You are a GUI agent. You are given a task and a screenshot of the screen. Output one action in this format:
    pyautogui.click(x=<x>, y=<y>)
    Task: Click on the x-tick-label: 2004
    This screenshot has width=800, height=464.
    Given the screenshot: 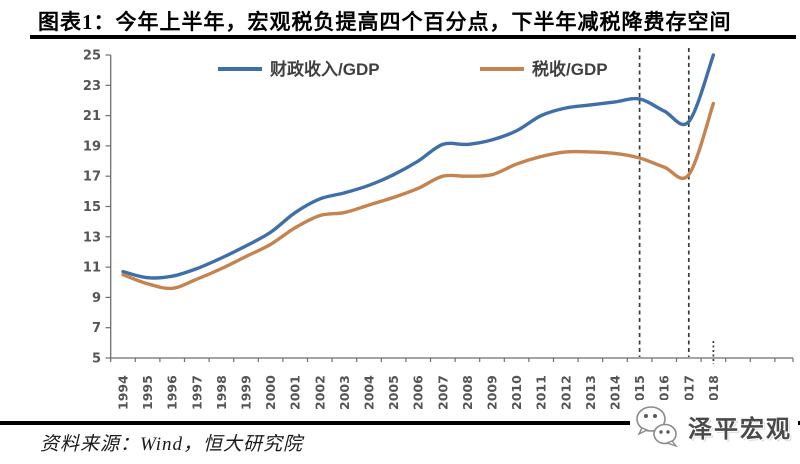 What is the action you would take?
    pyautogui.click(x=369, y=392)
    